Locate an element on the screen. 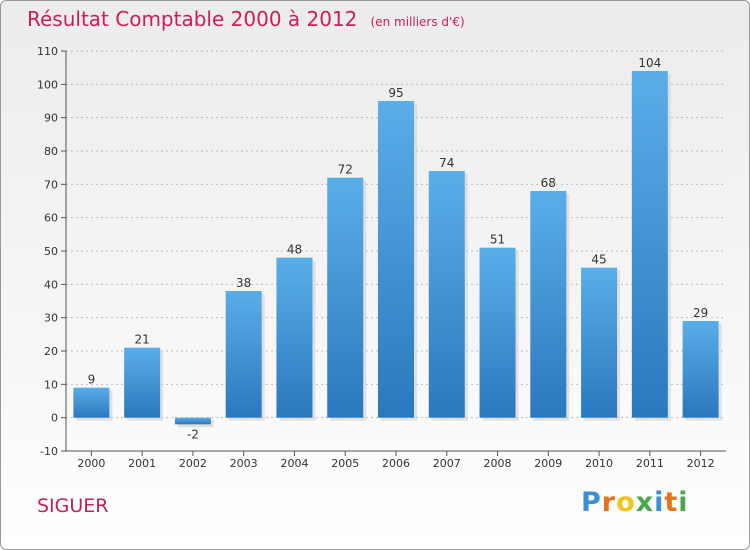  bar-2012 is located at coordinates (700, 369).